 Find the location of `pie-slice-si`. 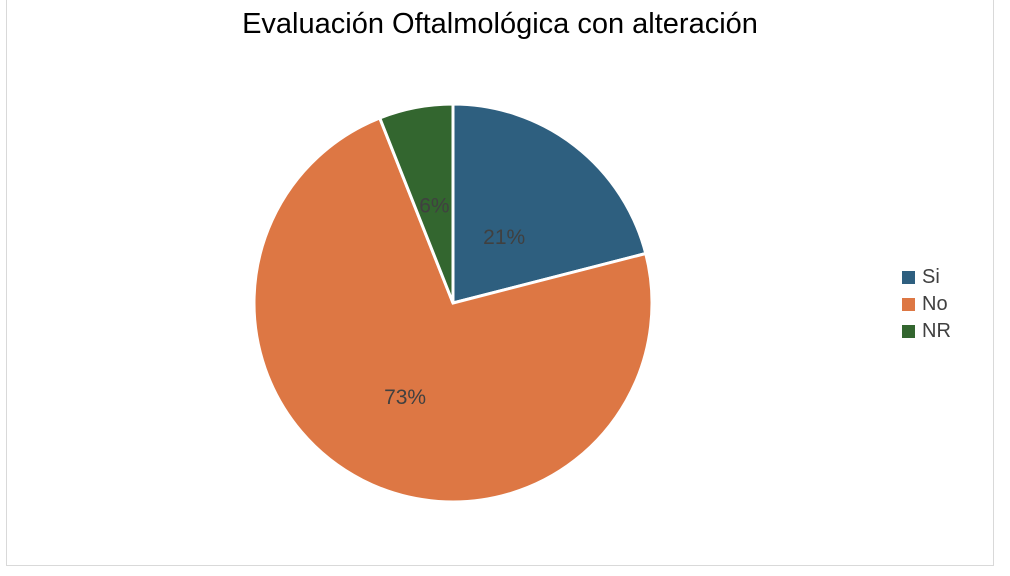

pie-slice-si is located at coordinates (549, 203).